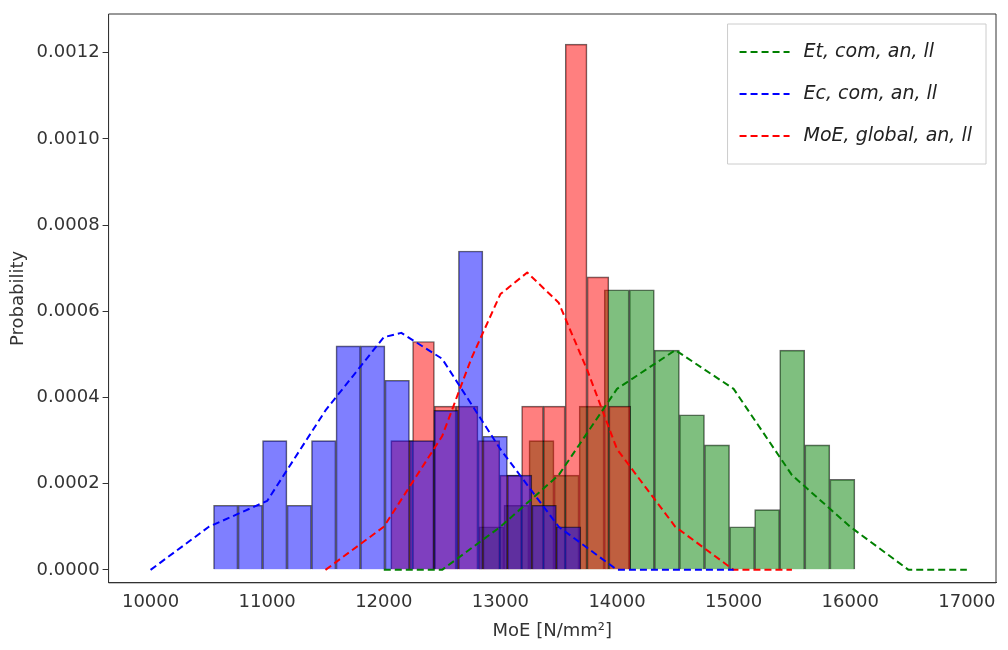  Describe the element at coordinates (967, 601) in the screenshot. I see `x-tick-label: 17000` at that location.